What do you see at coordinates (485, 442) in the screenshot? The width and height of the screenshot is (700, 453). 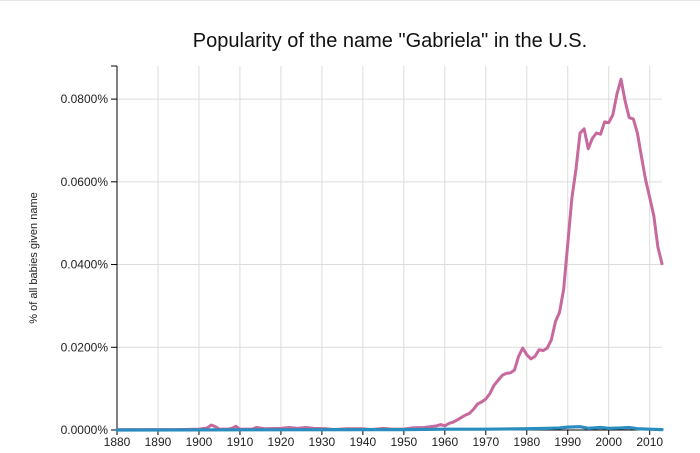 I see `x-tick-label: 1970` at bounding box center [485, 442].